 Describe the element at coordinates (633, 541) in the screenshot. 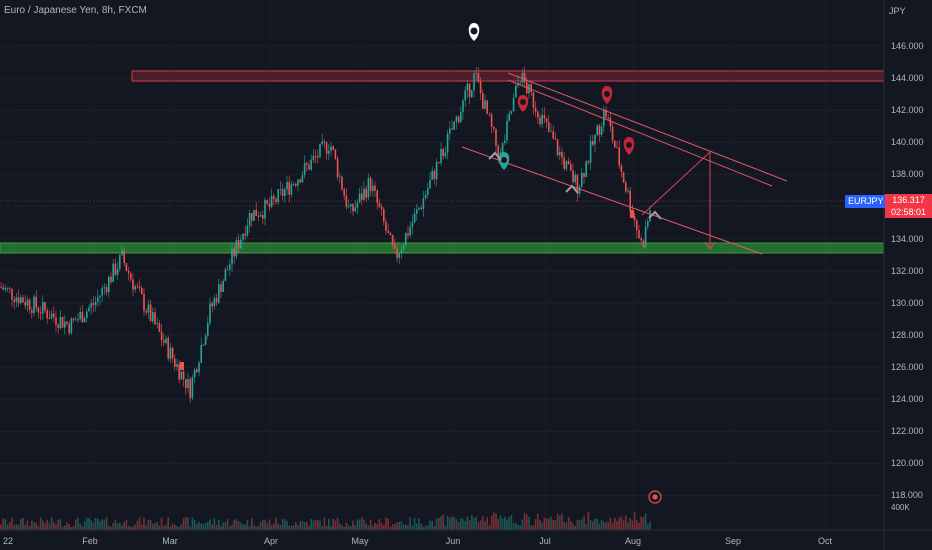

I see `time-tick-label: Aug` at that location.